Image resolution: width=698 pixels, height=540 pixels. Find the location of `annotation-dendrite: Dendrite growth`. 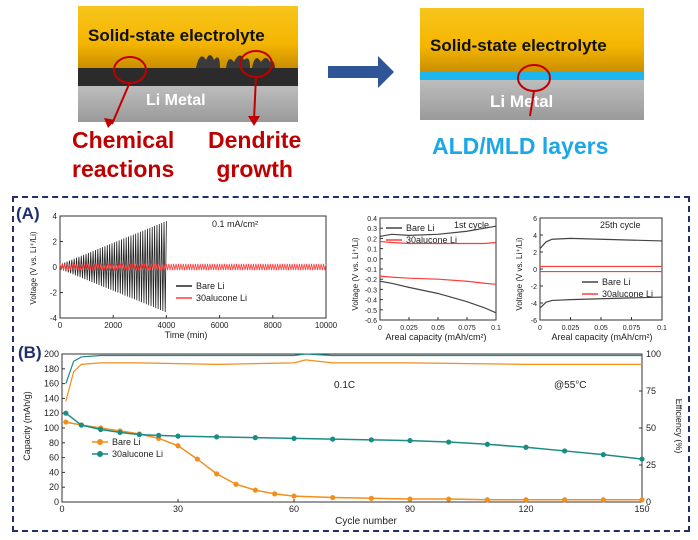

annotation-dendrite: Dendrite growth is located at coordinates (255, 154).